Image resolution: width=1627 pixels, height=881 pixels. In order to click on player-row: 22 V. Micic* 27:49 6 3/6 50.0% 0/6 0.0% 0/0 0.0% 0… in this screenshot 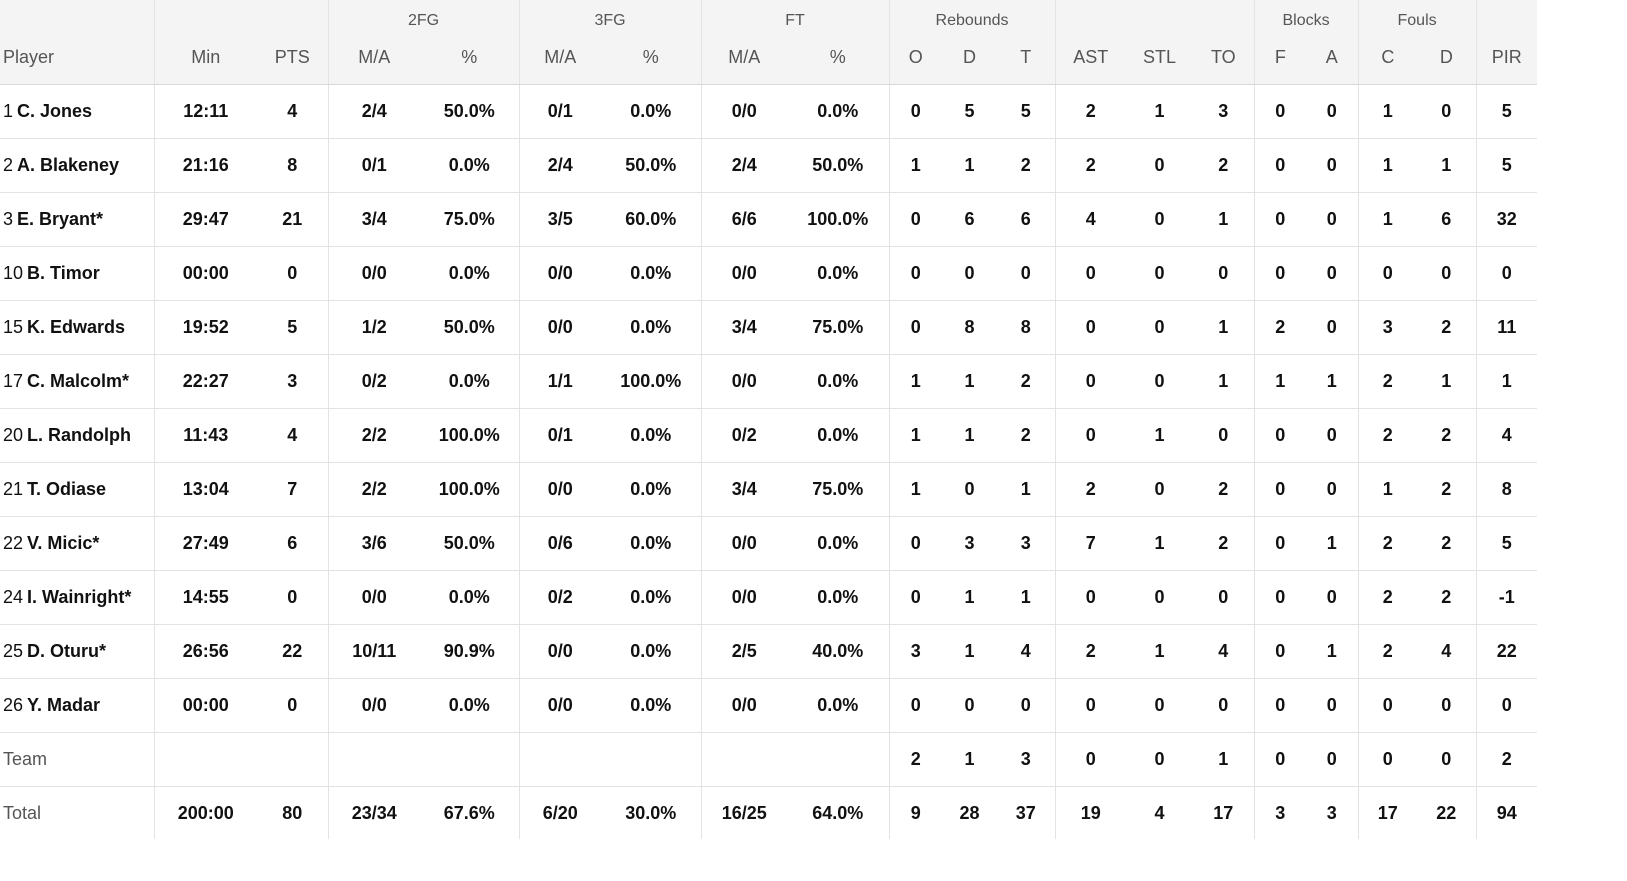, I will do `click(769, 543)`.